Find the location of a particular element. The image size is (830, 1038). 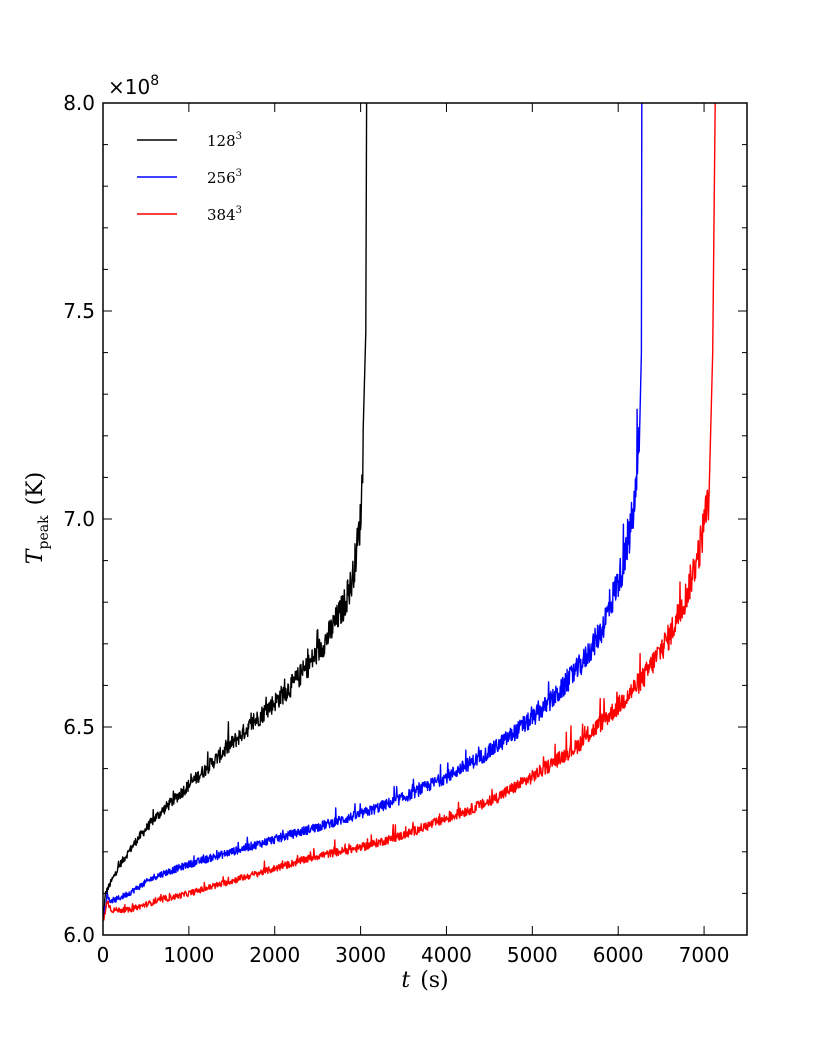

y-axis-label: Tpeak(K) is located at coordinates (37, 518).